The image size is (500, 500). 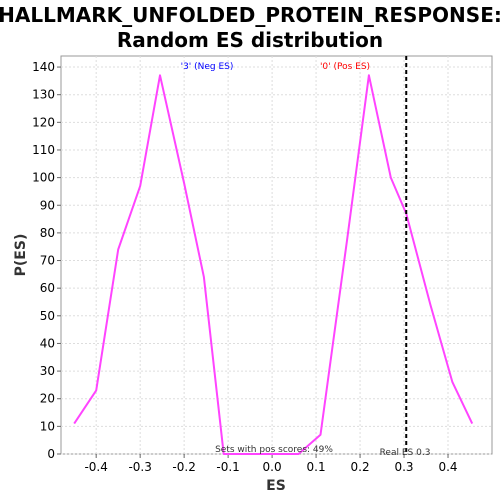 I want to click on y-axis-title: P(ES), so click(x=21, y=255).